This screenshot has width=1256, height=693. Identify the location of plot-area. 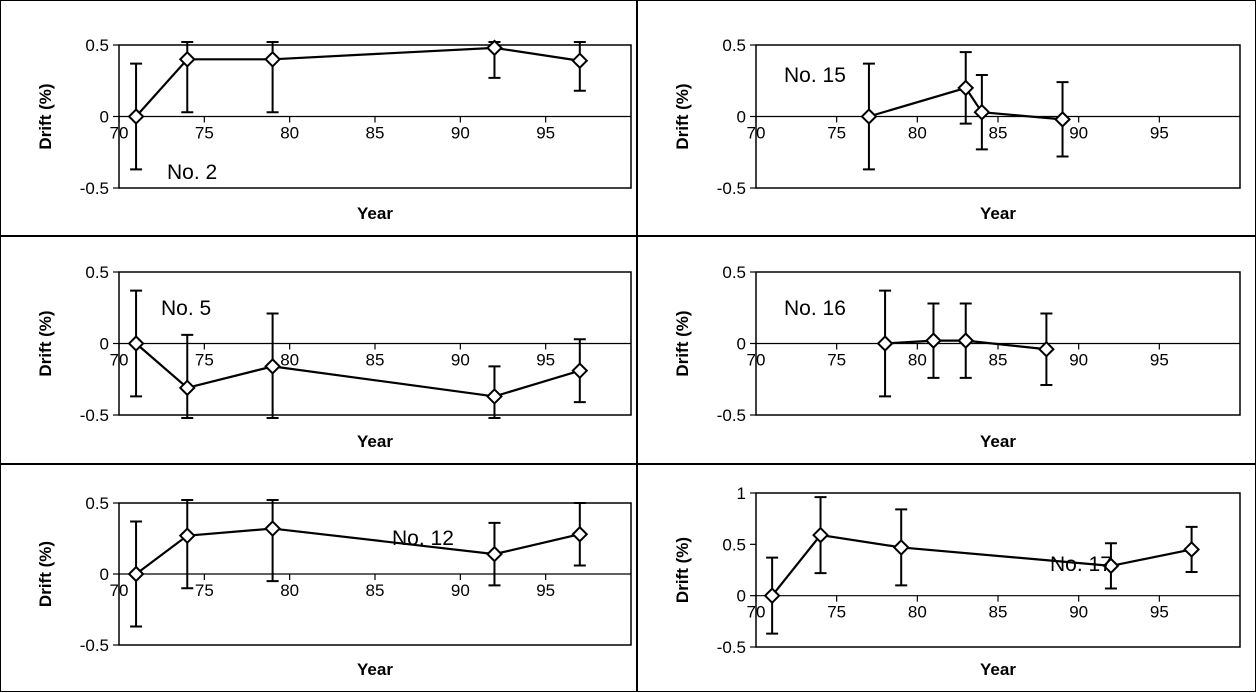
(998, 570).